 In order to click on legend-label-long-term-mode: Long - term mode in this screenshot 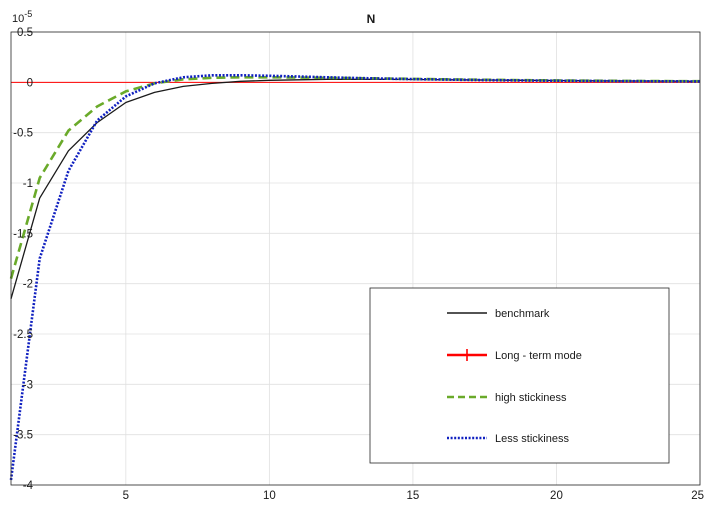, I will do `click(538, 356)`.